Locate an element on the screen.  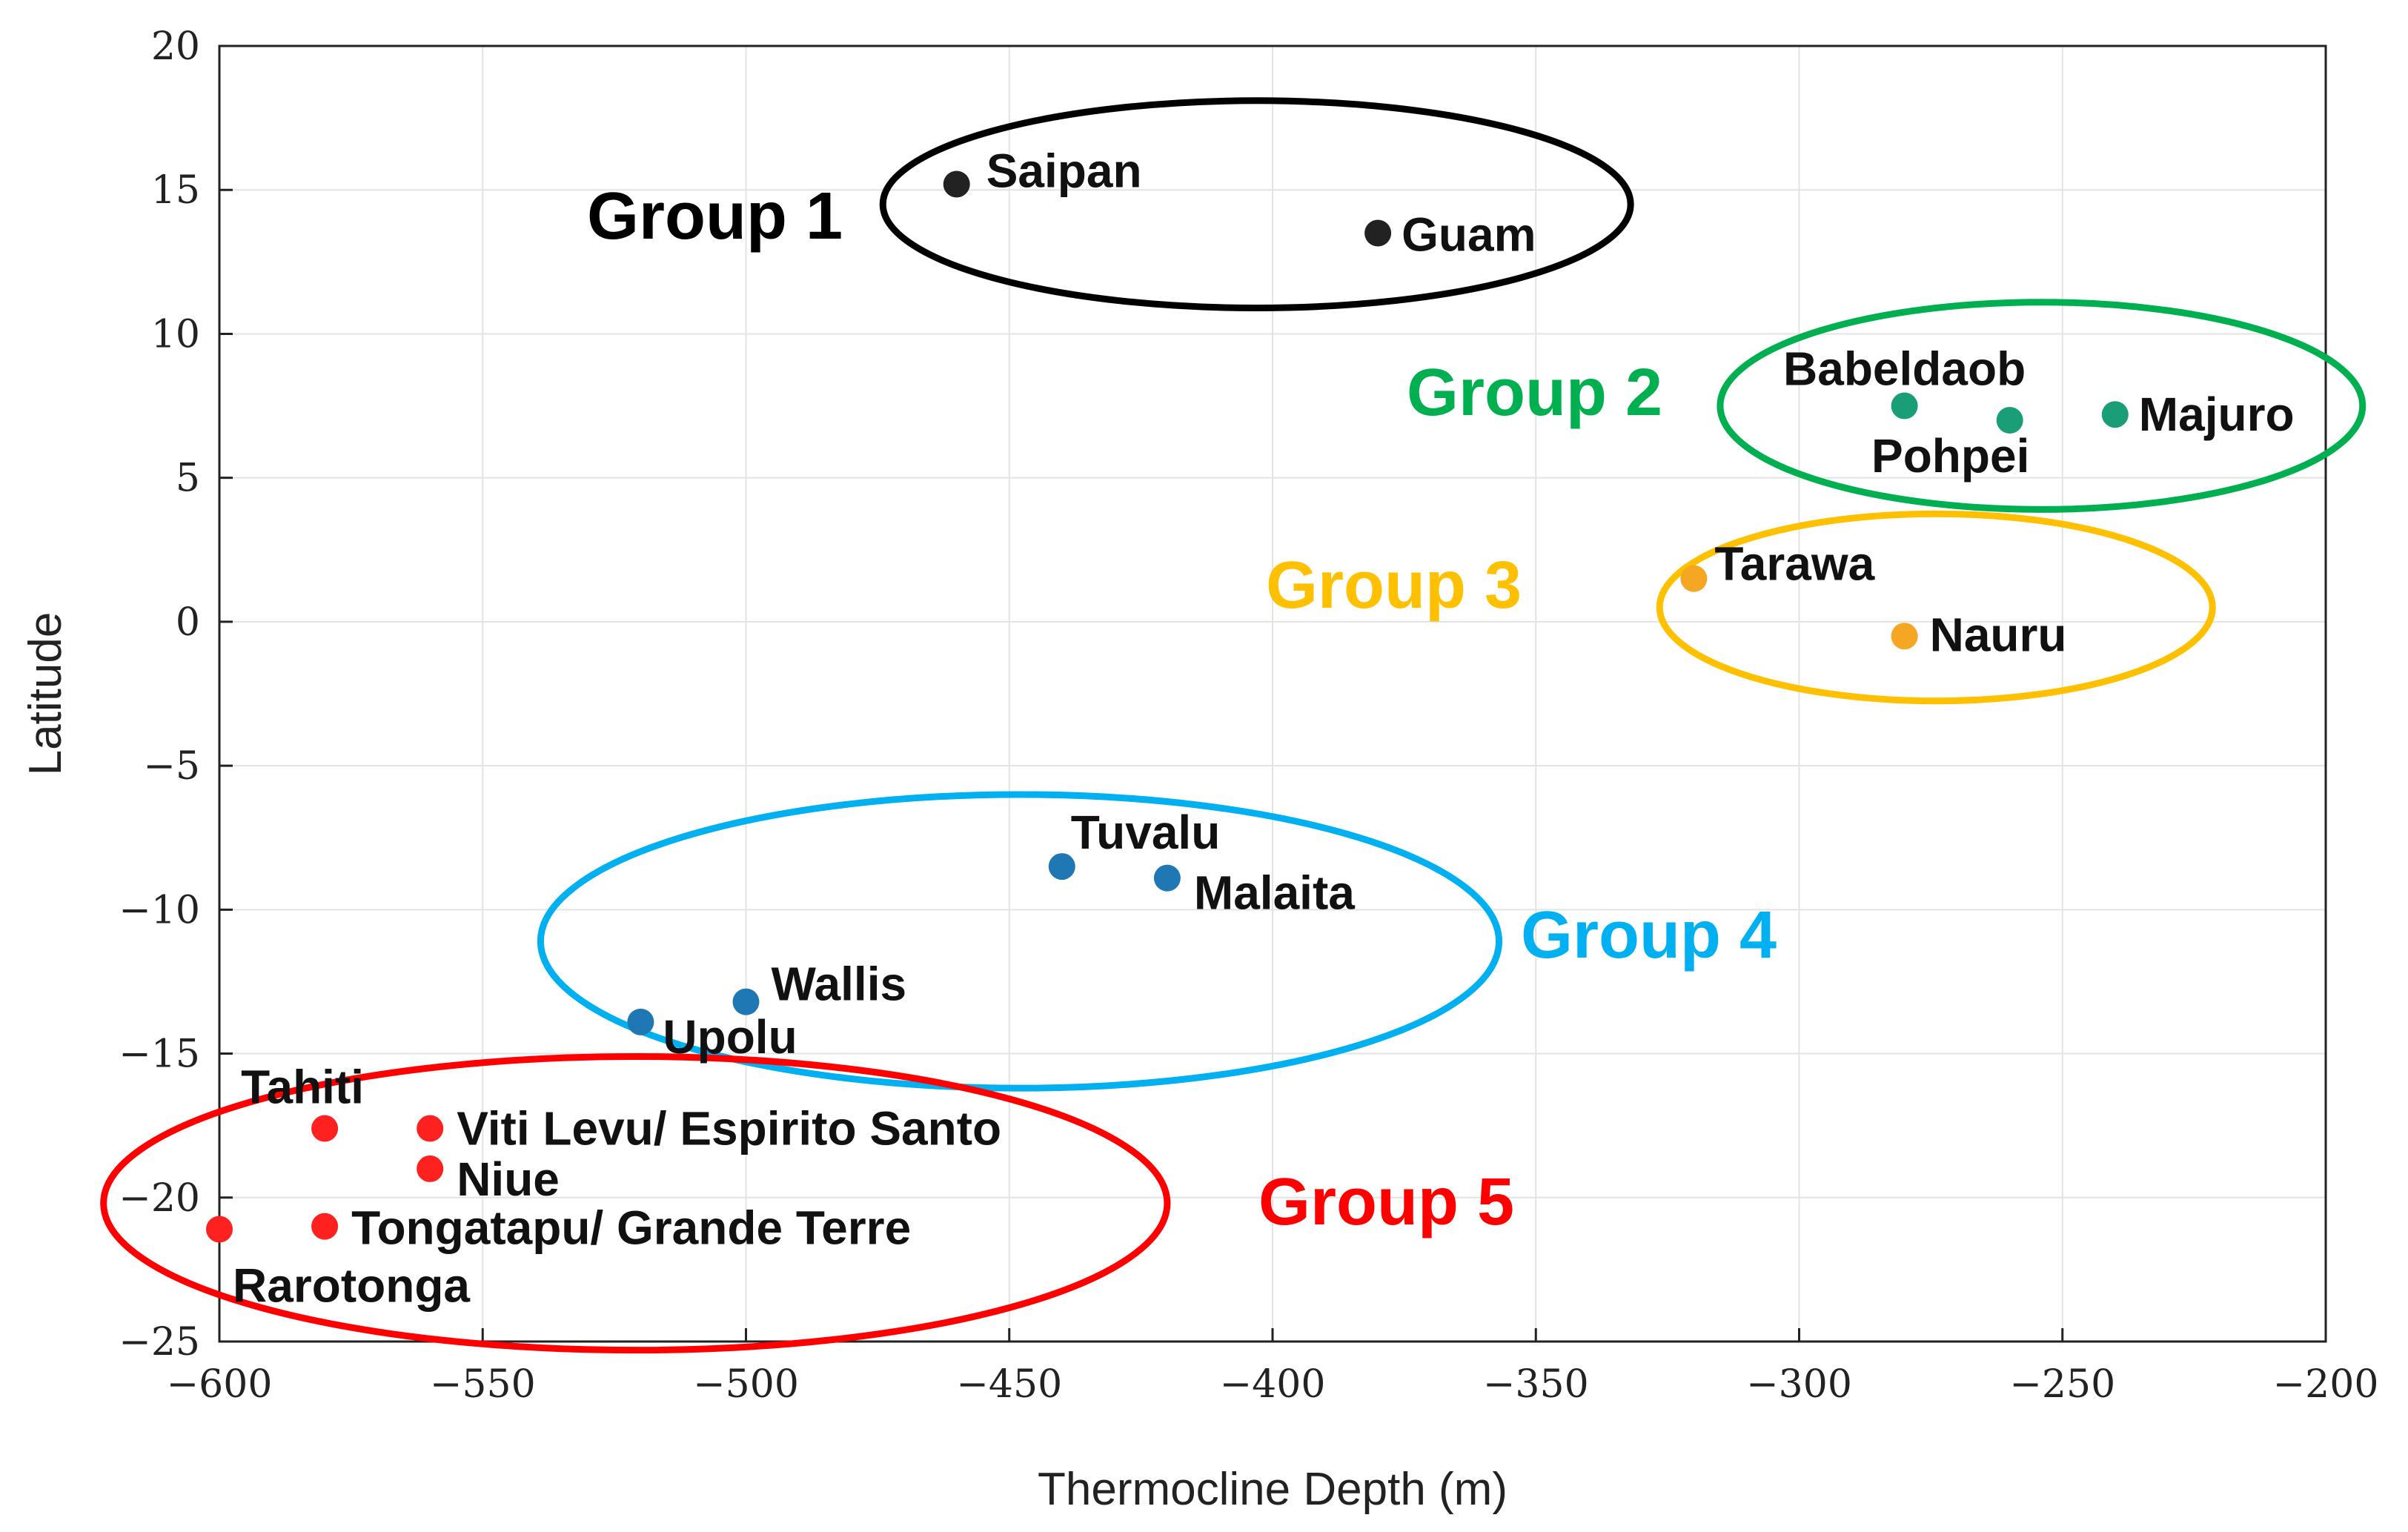
point-label: Viti Levu/ Espirito Santo is located at coordinates (729, 1128).